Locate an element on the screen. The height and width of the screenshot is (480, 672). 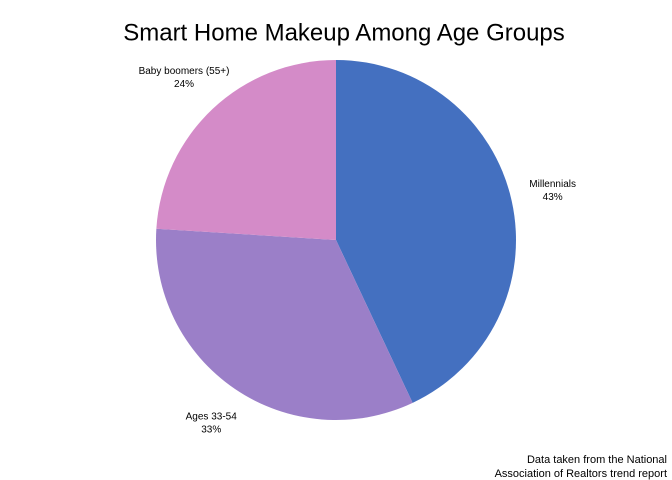
chart-title: Smart Home Makeup Among Age Groups is located at coordinates (344, 32).